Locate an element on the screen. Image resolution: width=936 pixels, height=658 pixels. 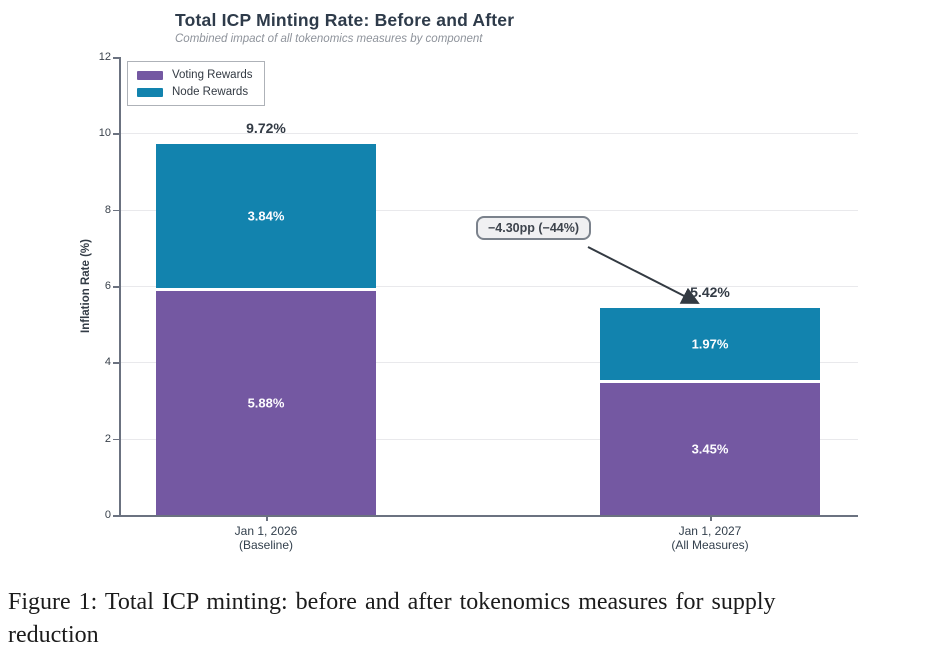
y-axis-line is located at coordinates (120, 286).